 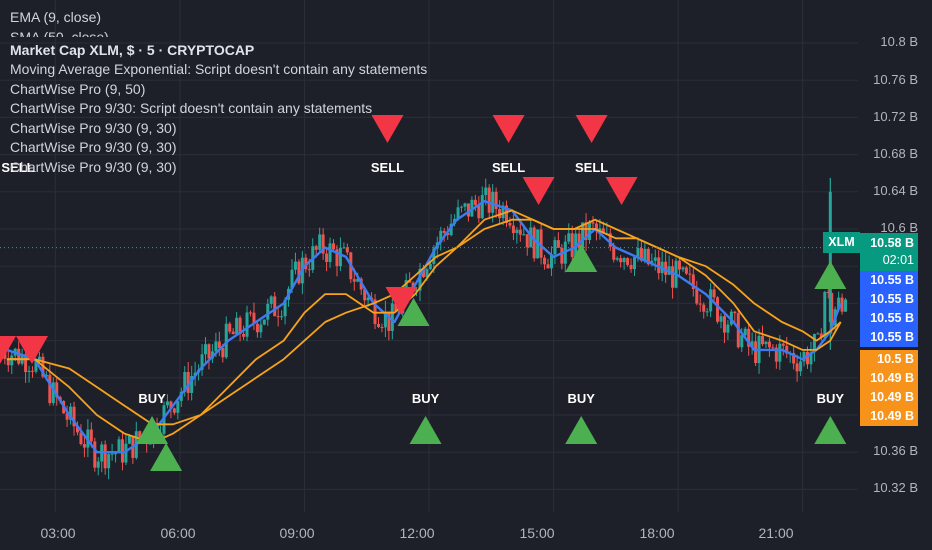 What do you see at coordinates (892, 243) in the screenshot?
I see `current-price-value: 10.58 B` at bounding box center [892, 243].